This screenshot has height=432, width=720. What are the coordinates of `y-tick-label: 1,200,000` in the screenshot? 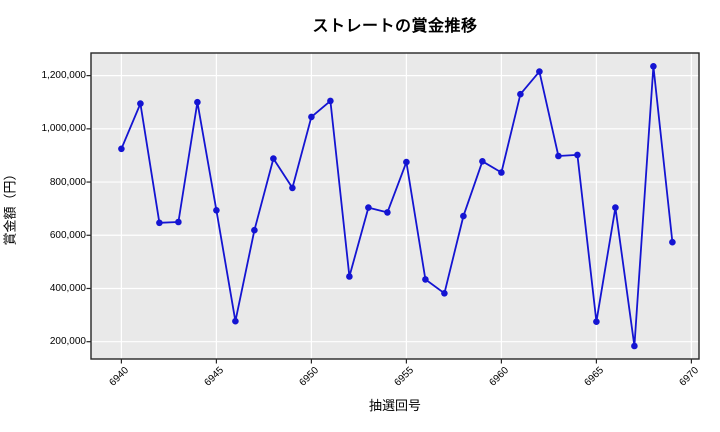 It's located at (64, 75).